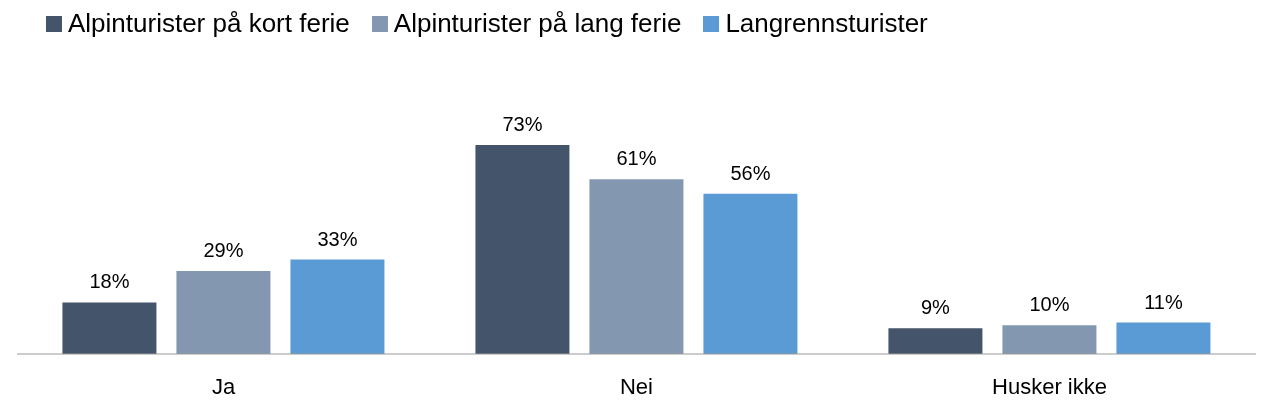 The image size is (1273, 403). Describe the element at coordinates (223, 249) in the screenshot. I see `data-label: 29%` at that location.